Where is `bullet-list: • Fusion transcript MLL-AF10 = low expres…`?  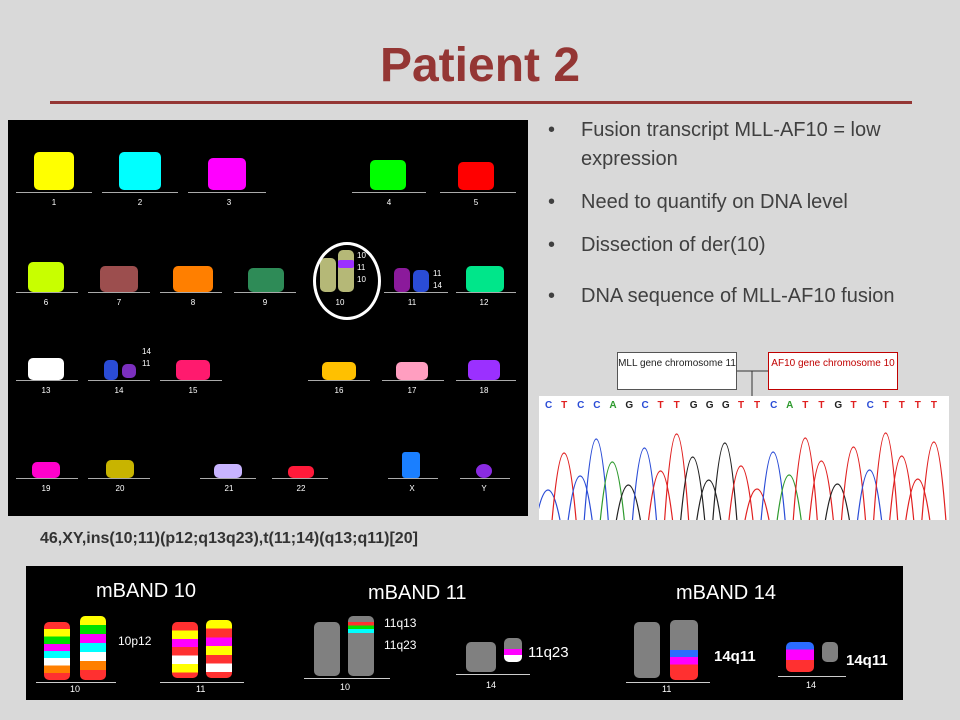 bullet-list: • Fusion transcript MLL-AF10 = low expres… is located at coordinates (748, 220).